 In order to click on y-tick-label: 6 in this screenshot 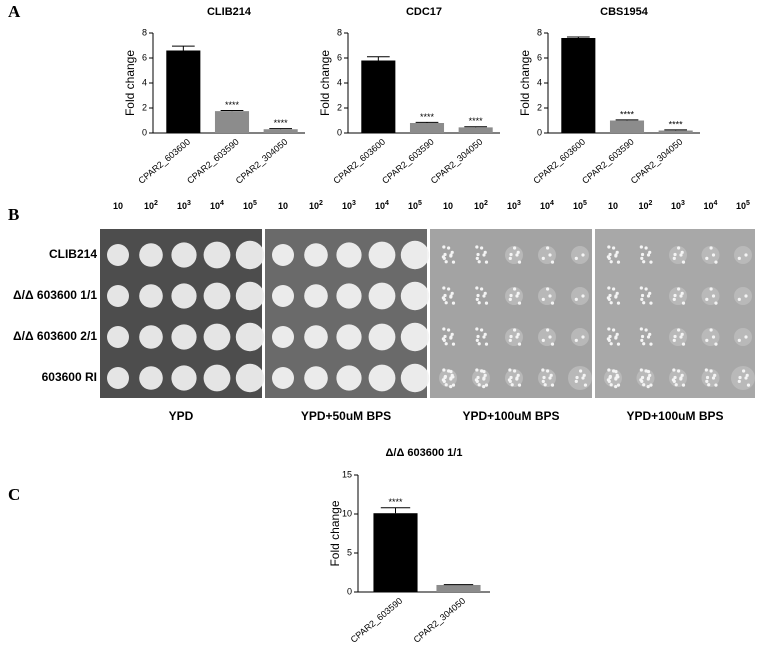, I will do `click(144, 57)`.